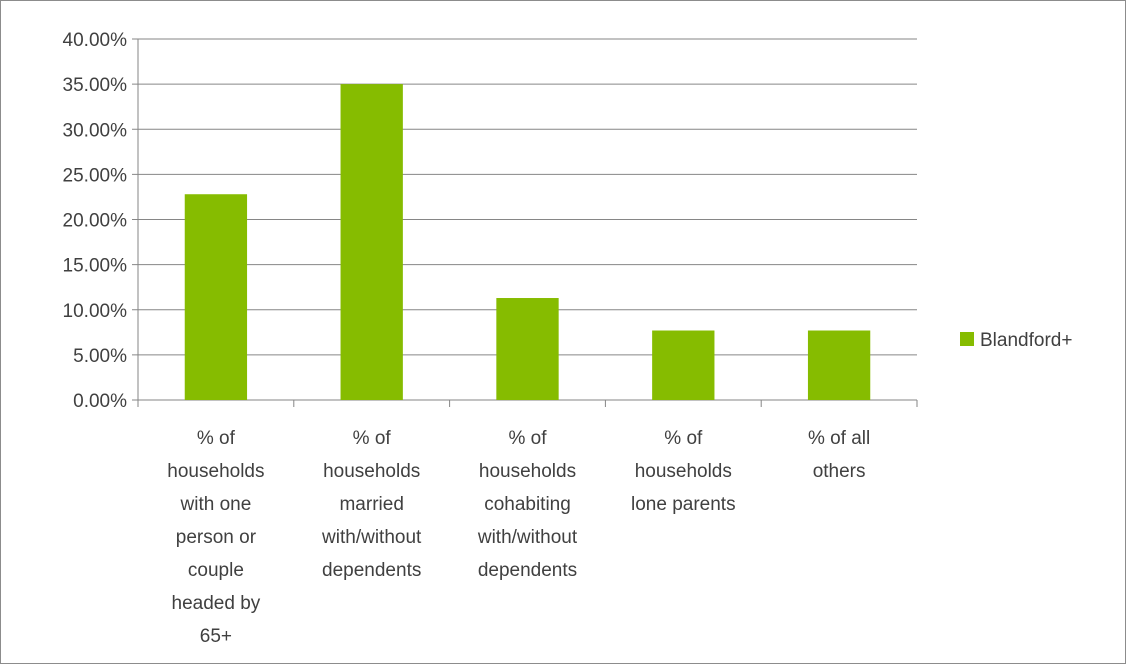 This screenshot has height=664, width=1126. Describe the element at coordinates (1026, 340) in the screenshot. I see `legend-label: Blandford+` at that location.